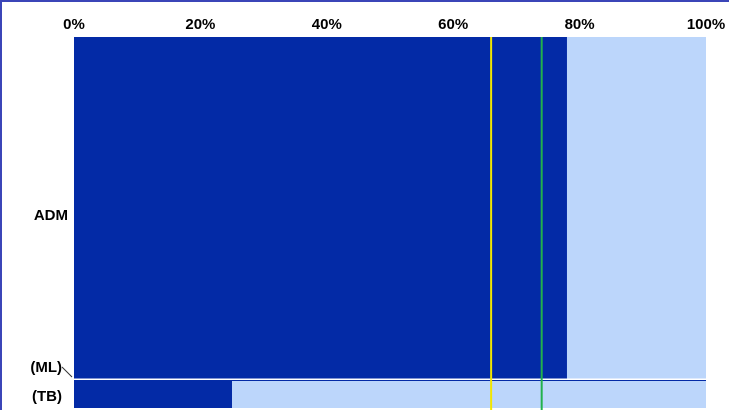 Image resolution: width=729 pixels, height=410 pixels. What do you see at coordinates (200, 24) in the screenshot?
I see `x-tick-label: 20%` at bounding box center [200, 24].